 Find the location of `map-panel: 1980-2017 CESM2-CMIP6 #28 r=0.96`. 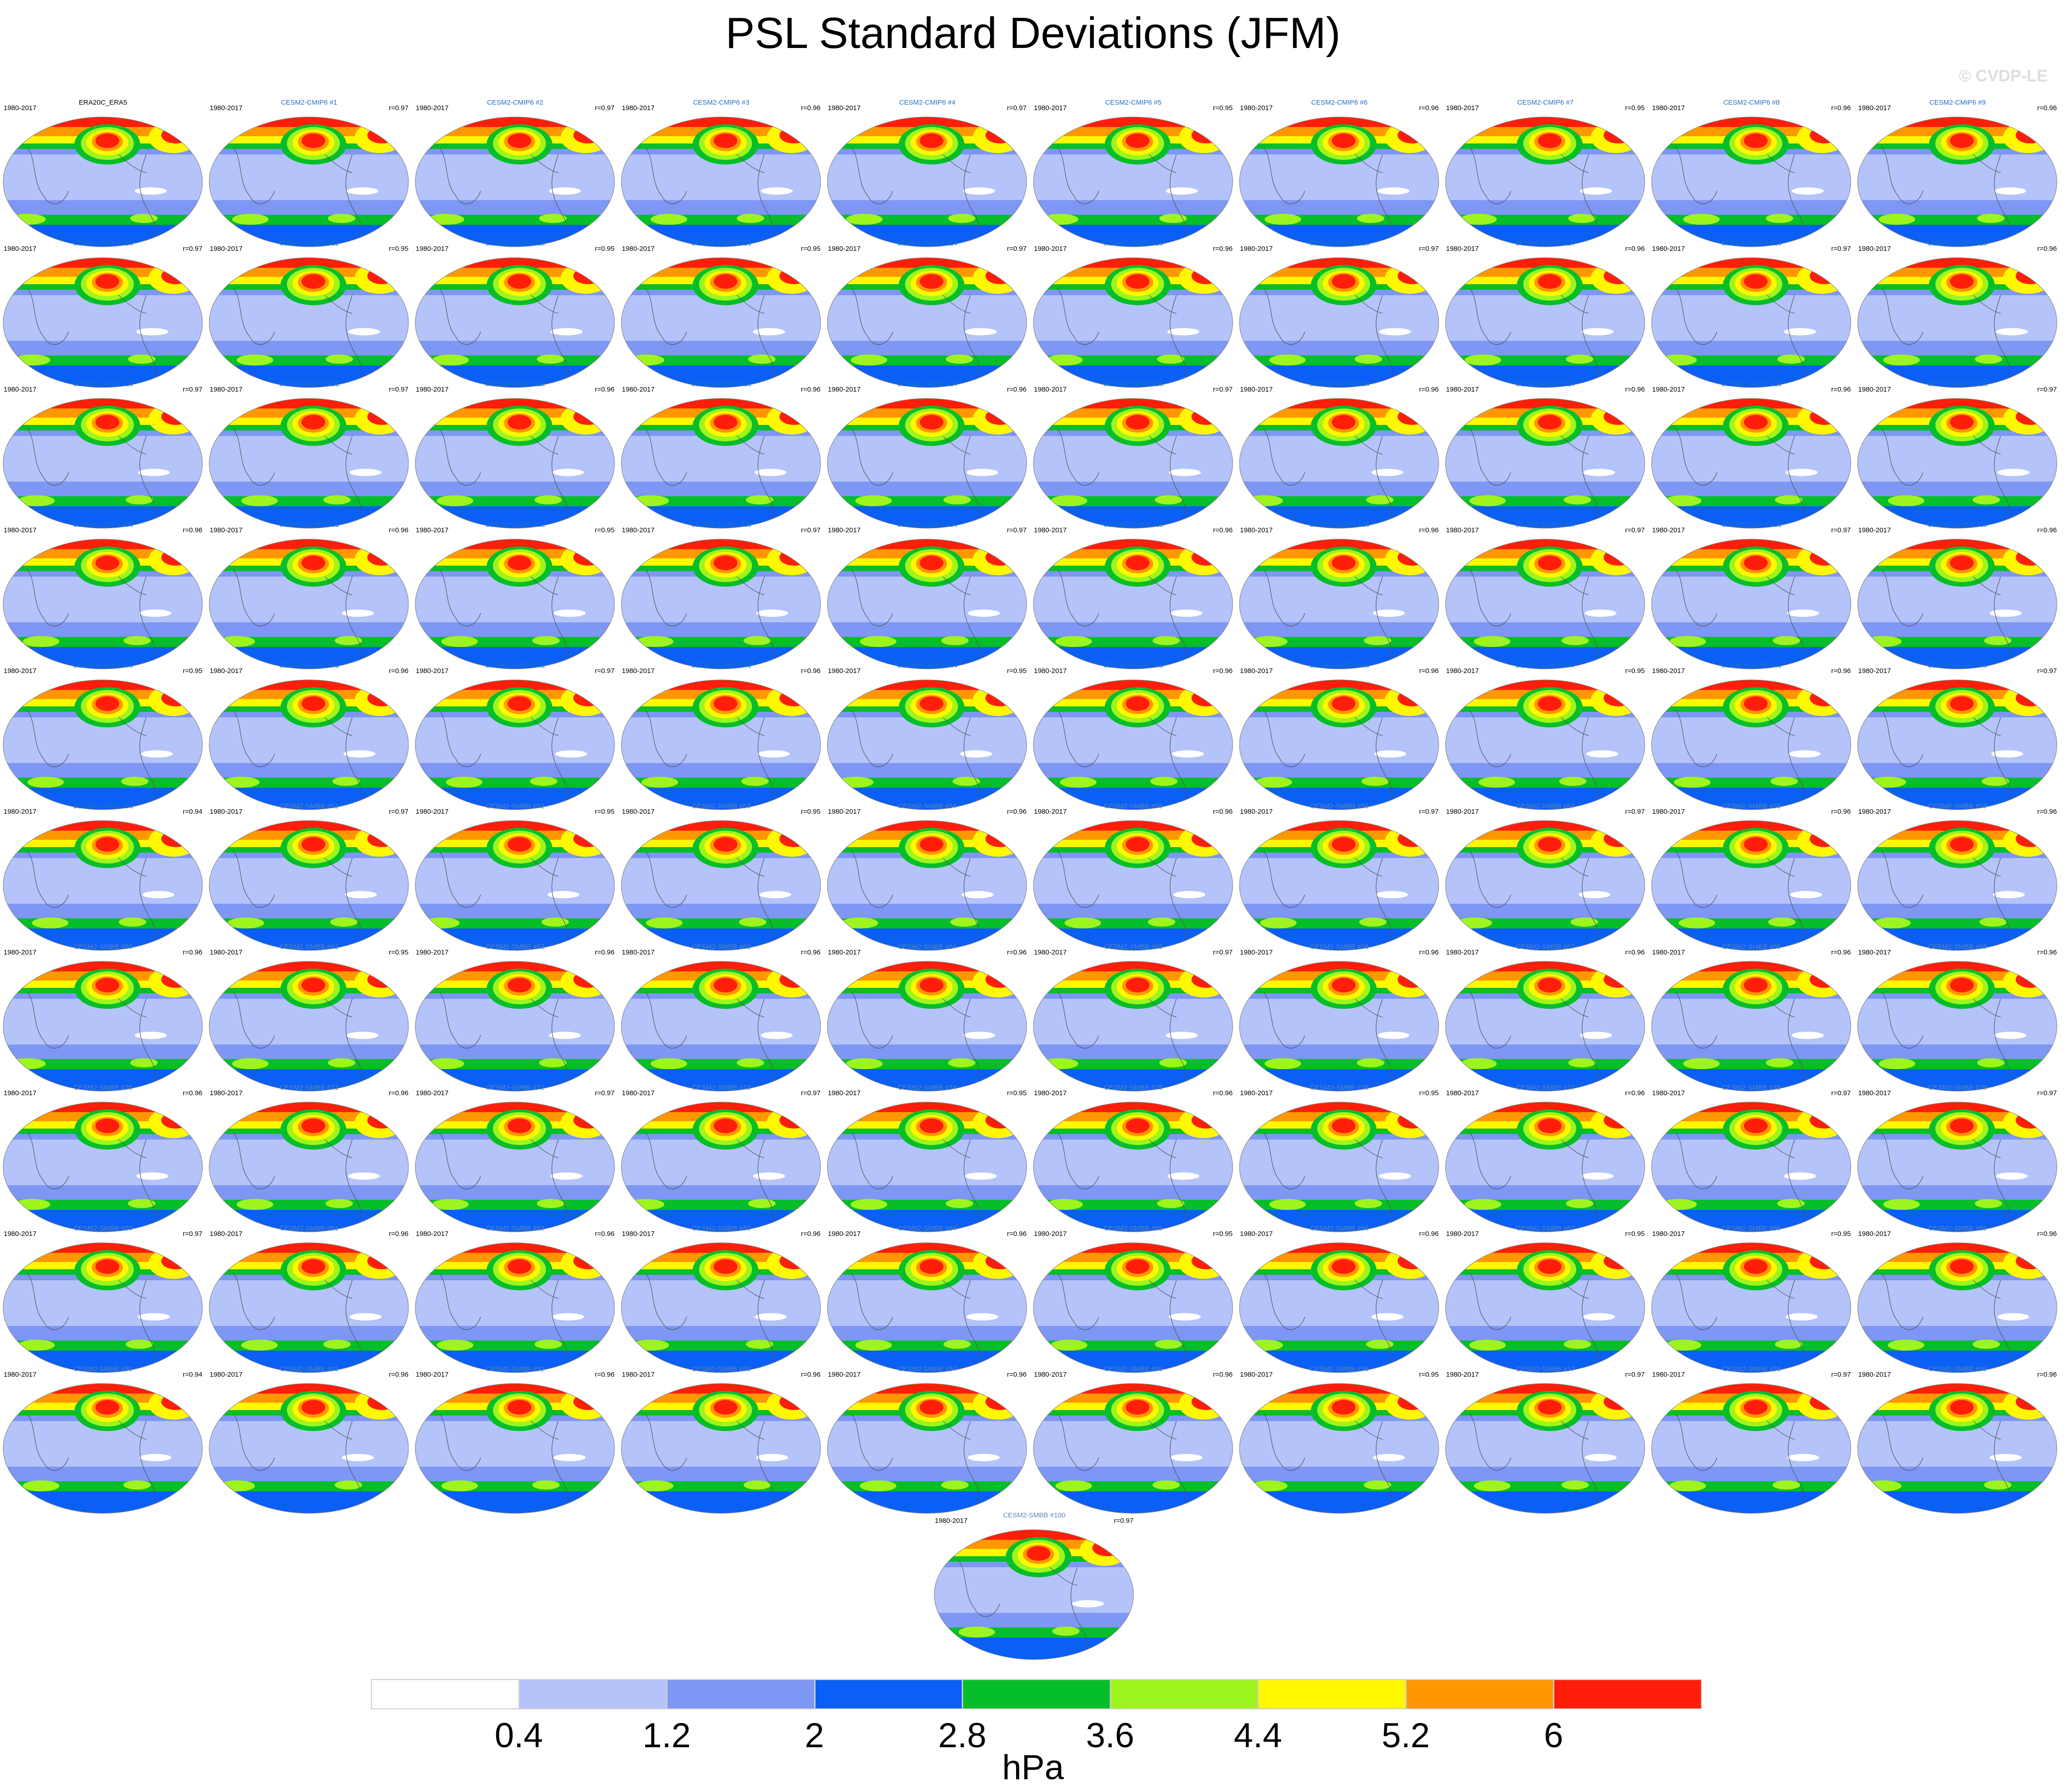

map-panel: 1980-2017 CESM2-CMIP6 #28 r=0.96 is located at coordinates (1751, 456).